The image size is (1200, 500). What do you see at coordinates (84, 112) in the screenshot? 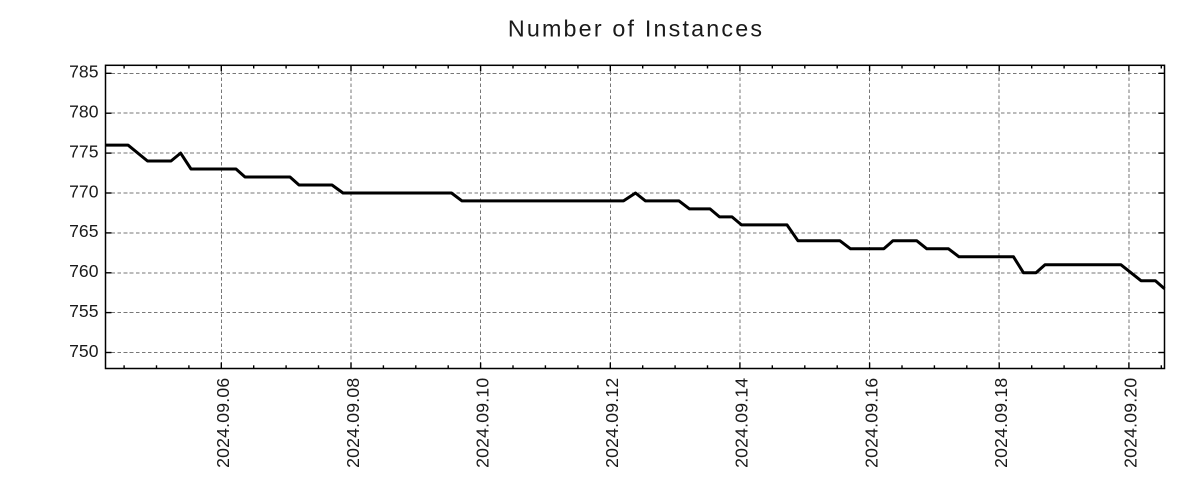
I see `svg-text: 780` at bounding box center [84, 112].